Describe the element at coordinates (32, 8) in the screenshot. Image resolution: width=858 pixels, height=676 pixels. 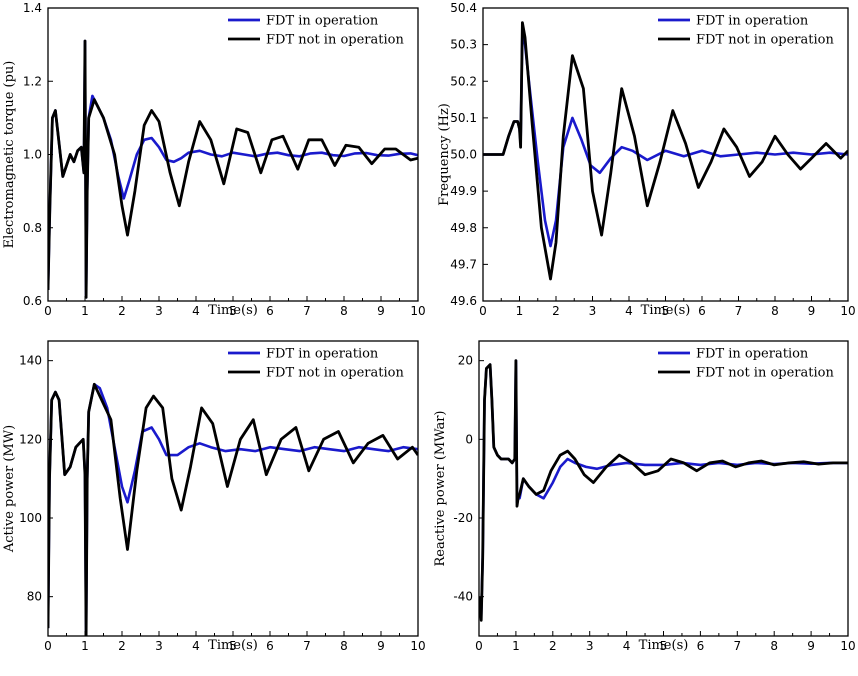
I see `y-tick-label: 1.4` at that location.